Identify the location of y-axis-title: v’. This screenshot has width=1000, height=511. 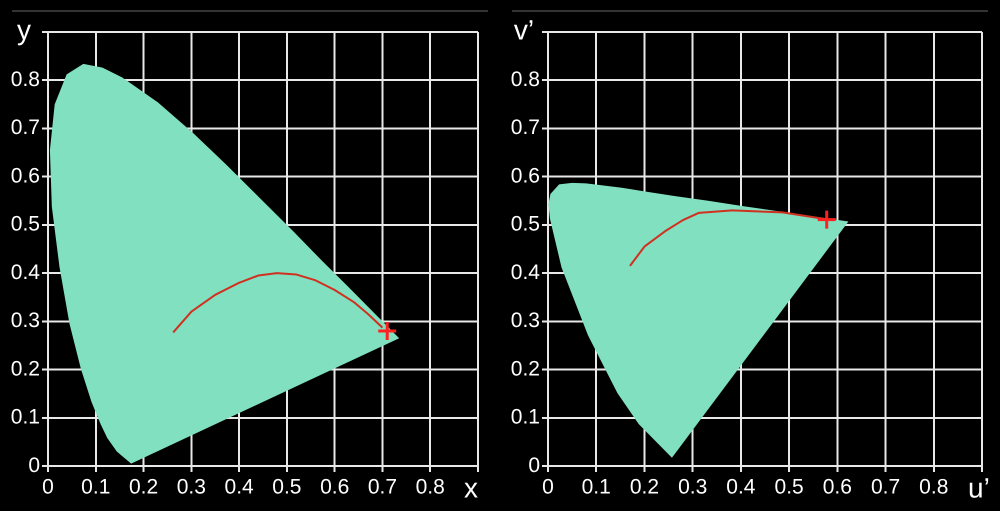
(524, 30).